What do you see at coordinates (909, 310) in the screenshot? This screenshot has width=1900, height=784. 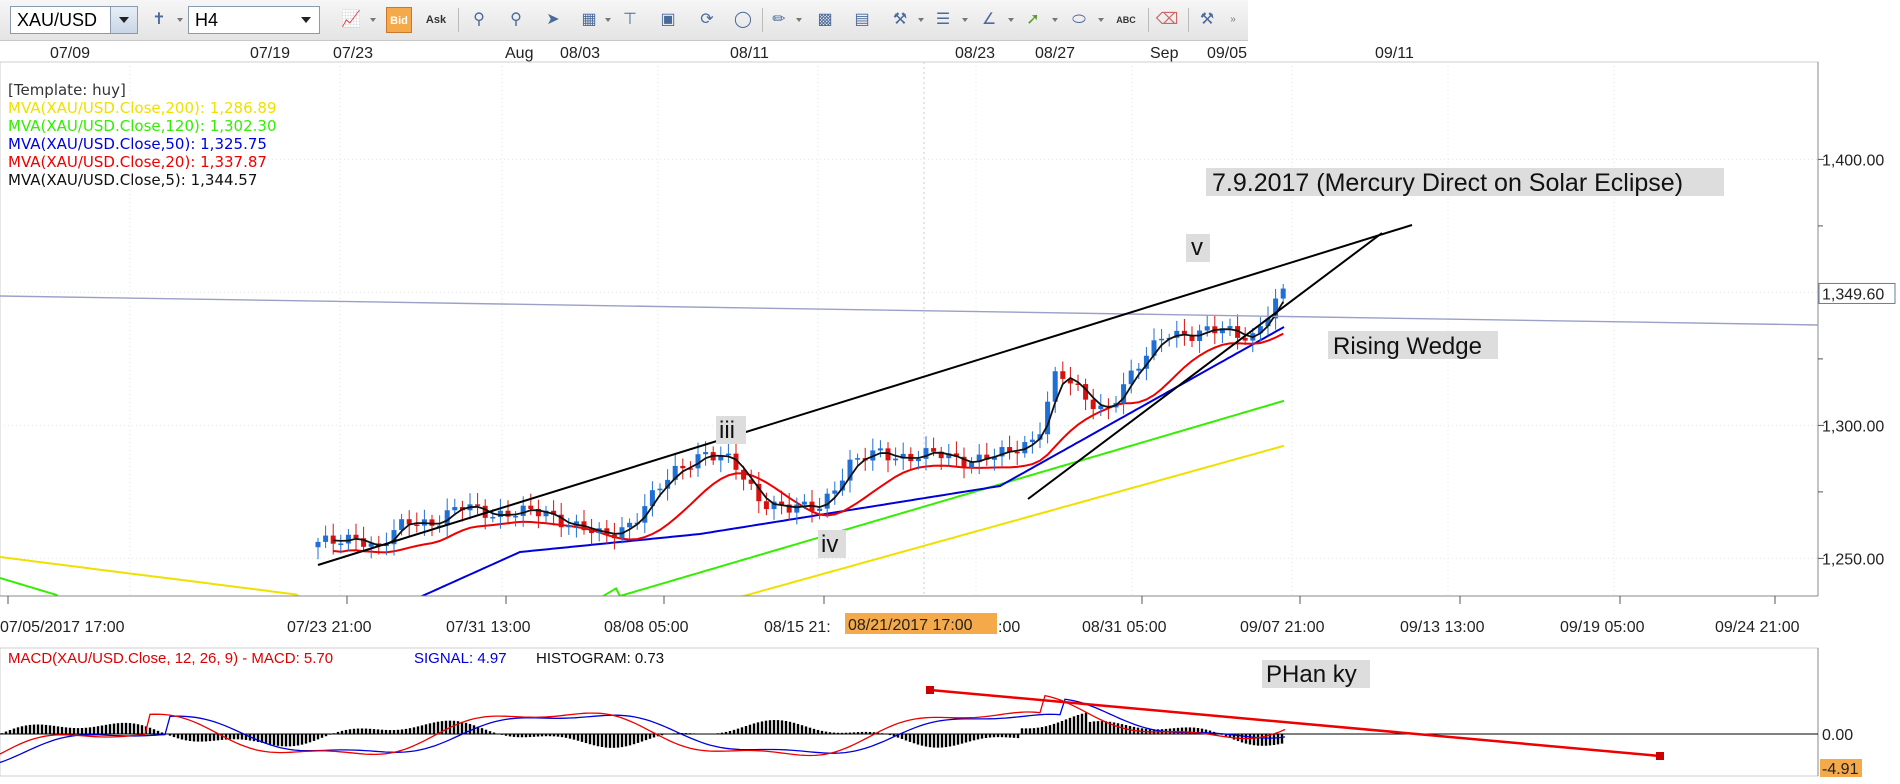 I see `horizontal-trendline` at bounding box center [909, 310].